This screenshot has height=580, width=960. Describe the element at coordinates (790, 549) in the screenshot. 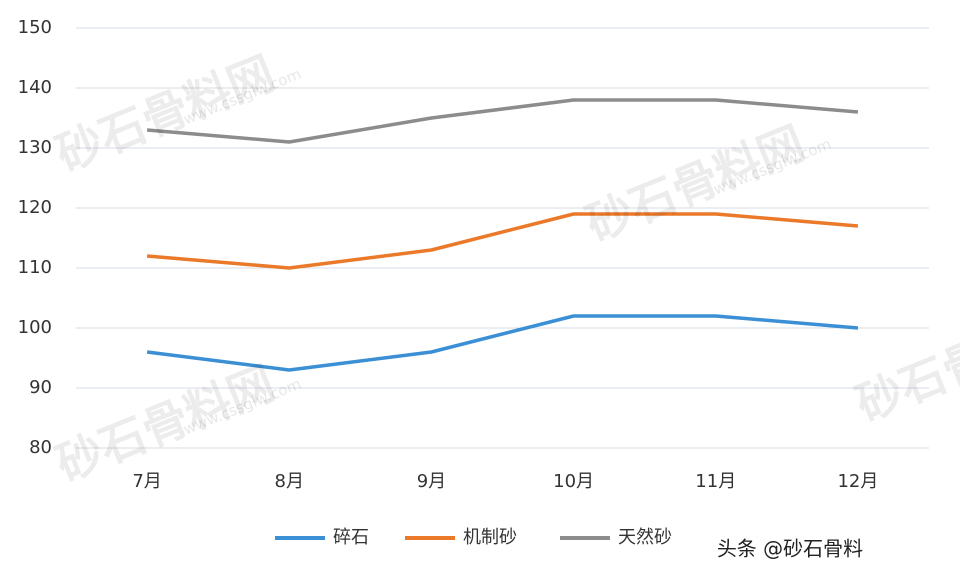

I see `credit: 头条 @砂石骨料` at that location.